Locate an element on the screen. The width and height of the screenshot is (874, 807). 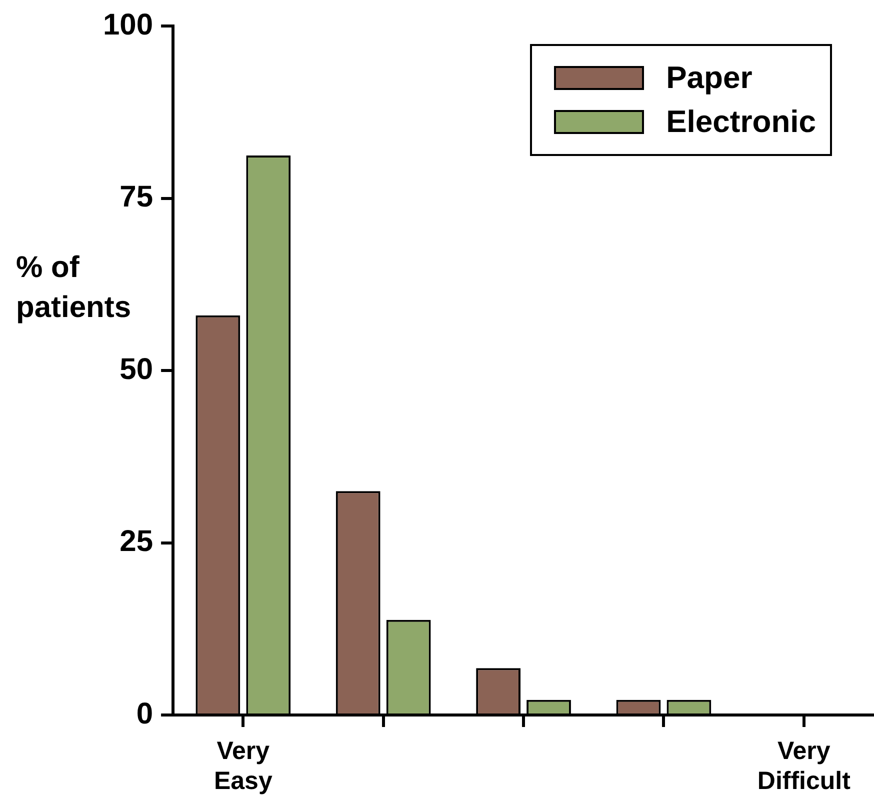
y-axis-title: % of patients is located at coordinates (74, 288).